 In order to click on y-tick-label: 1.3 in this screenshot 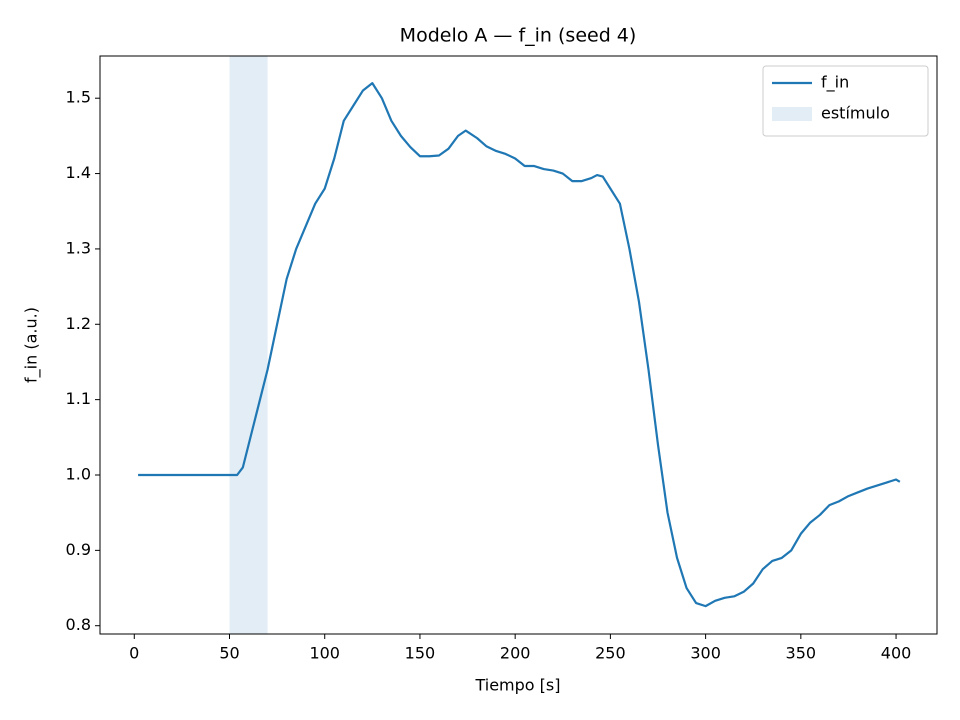, I will do `click(78, 247)`.